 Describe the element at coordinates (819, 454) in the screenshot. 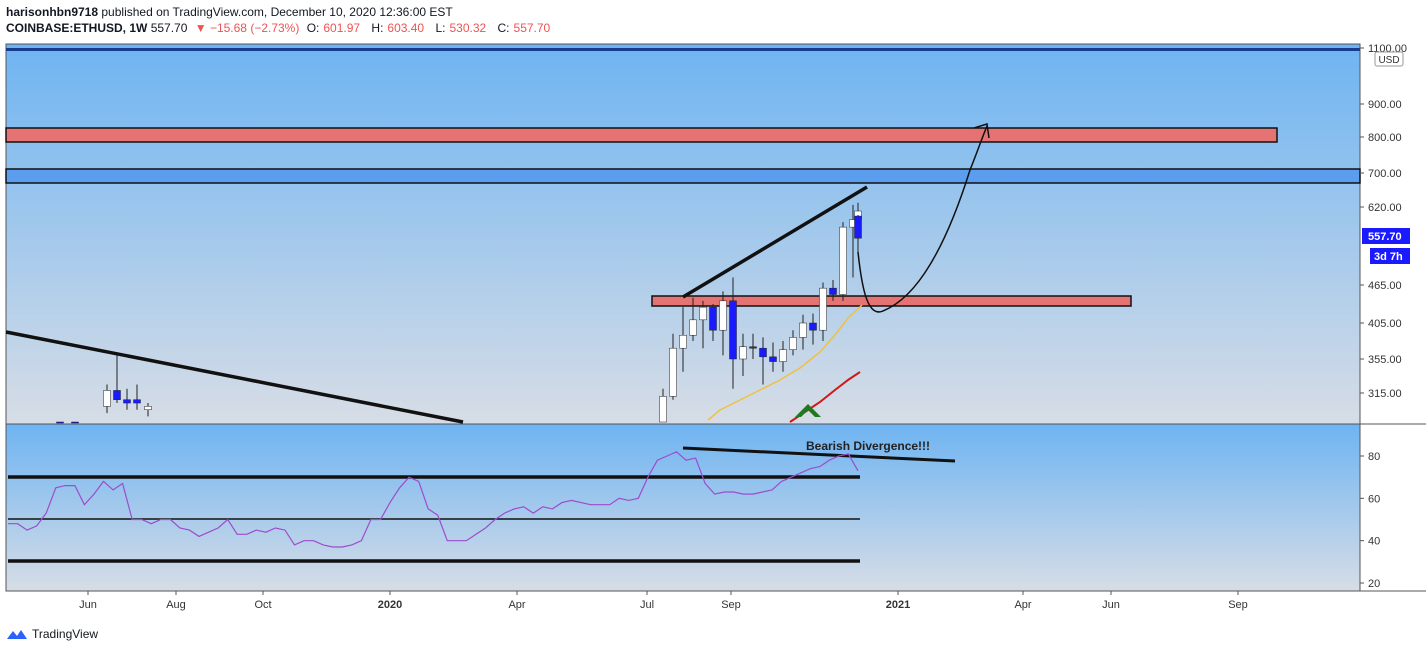

I see `divergence-line` at that location.